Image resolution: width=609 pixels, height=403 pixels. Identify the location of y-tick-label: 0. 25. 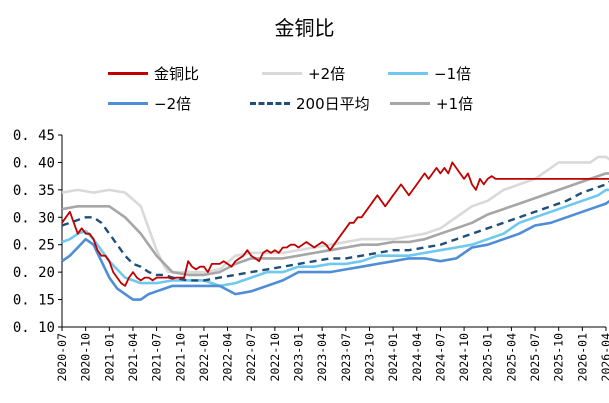
(34, 246).